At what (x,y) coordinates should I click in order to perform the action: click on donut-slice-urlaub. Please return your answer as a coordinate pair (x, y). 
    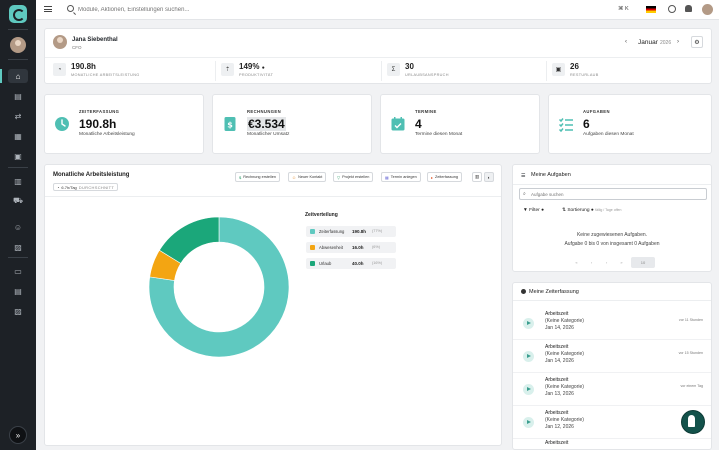
    Looking at the image, I should click on (189, 240).